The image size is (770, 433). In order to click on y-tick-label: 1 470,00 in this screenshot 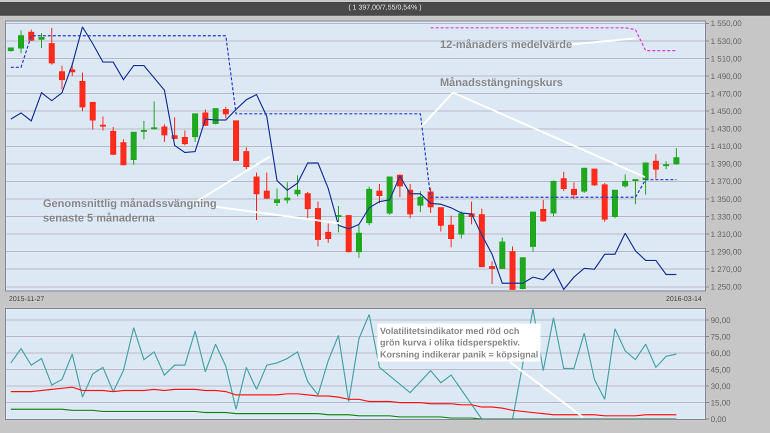, I will do `click(726, 93)`.